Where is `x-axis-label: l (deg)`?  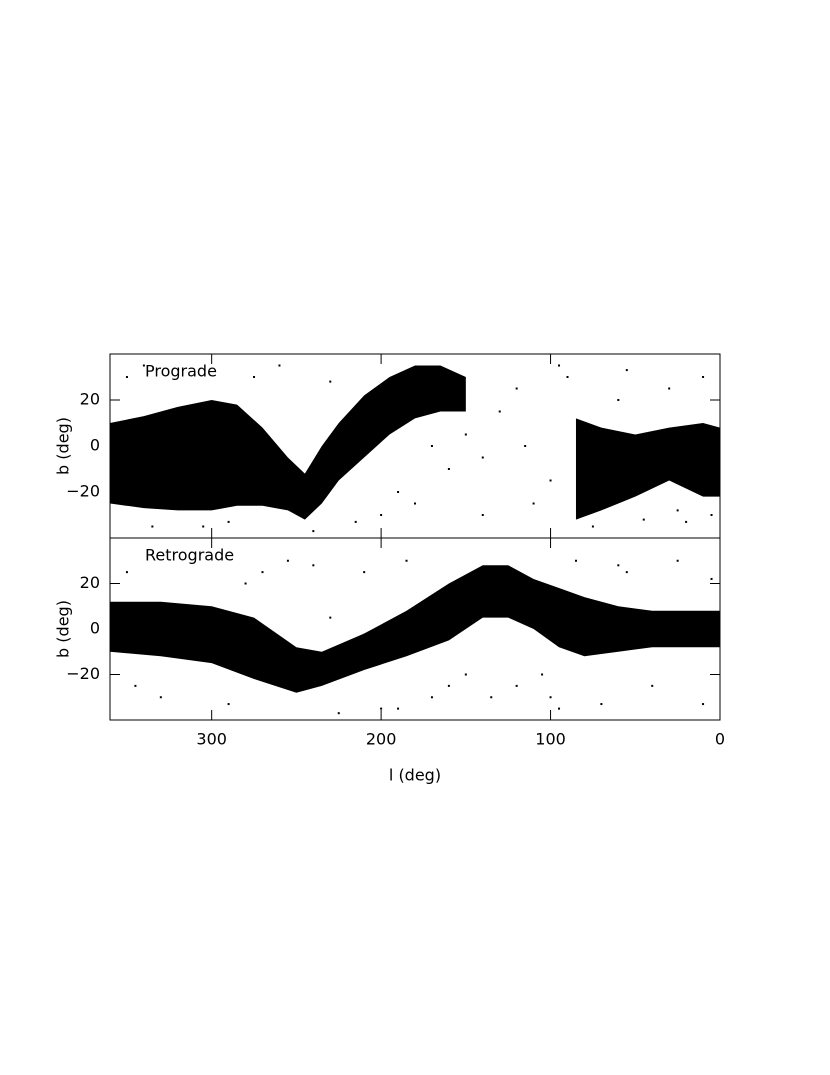
x-axis-label: l (deg) is located at coordinates (415, 775).